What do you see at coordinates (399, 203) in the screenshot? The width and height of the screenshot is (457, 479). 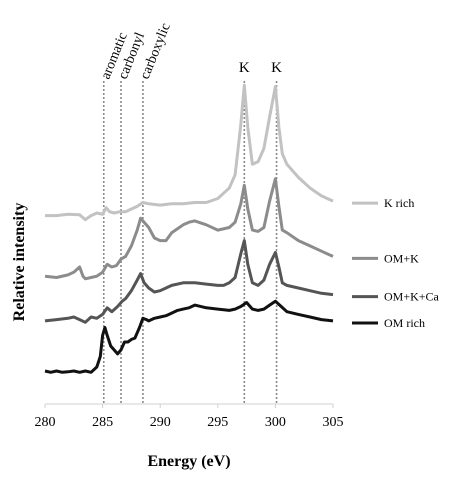 I see `legend-label: K rich` at bounding box center [399, 203].